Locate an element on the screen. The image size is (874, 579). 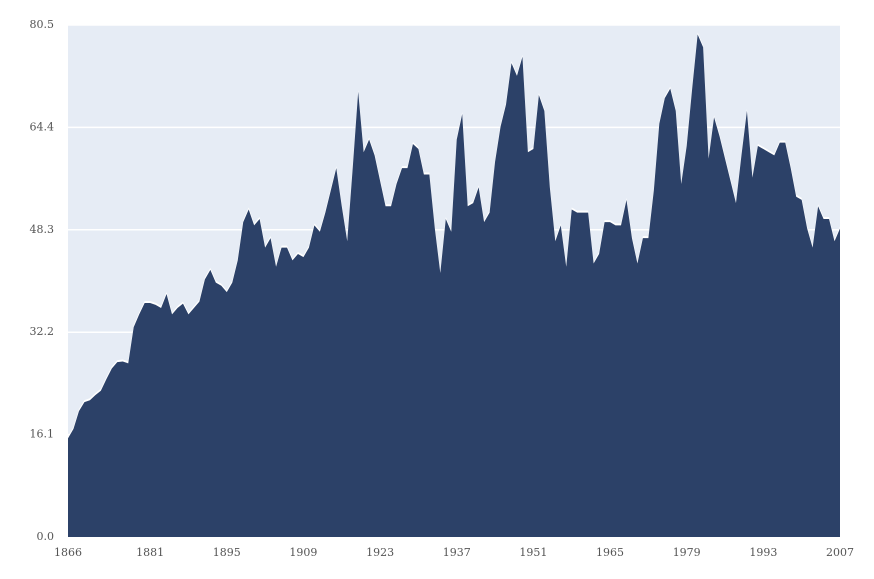
x-tick-label: 1965 is located at coordinates (610, 552).